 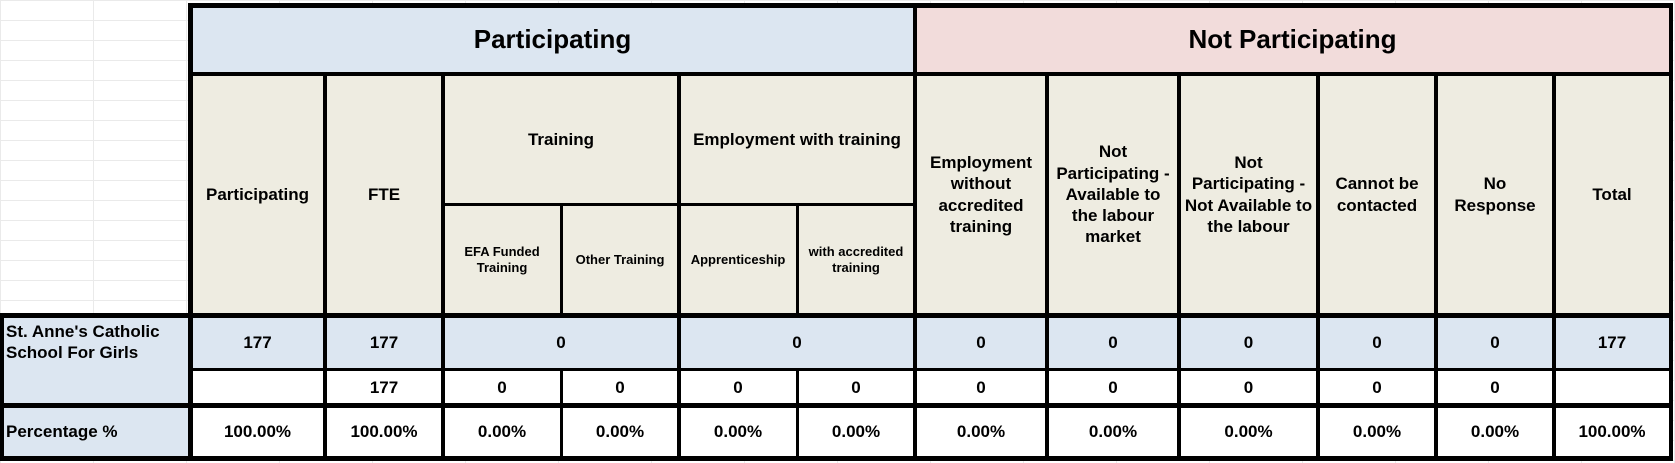 I want to click on pct-apprenticeship: 0.00%, so click(x=738, y=431).